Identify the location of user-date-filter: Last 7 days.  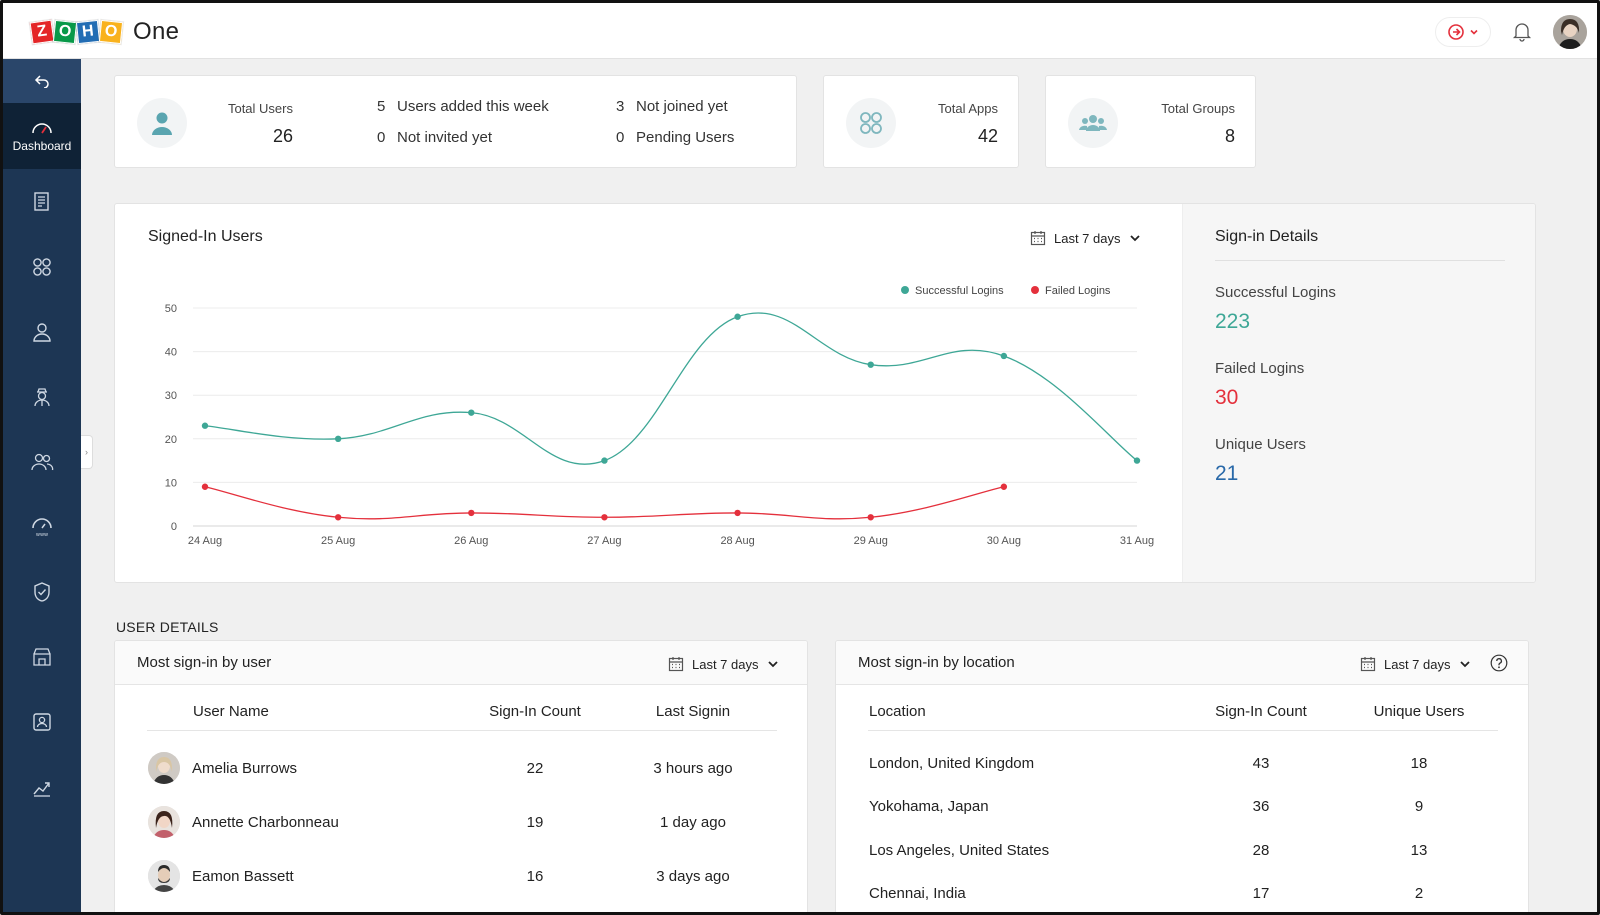
(723, 664).